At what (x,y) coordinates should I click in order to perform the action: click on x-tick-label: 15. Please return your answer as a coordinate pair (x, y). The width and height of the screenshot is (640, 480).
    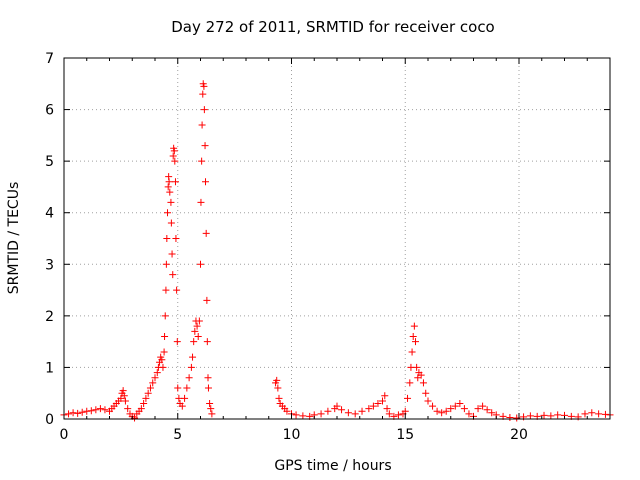
    Looking at the image, I should click on (405, 435).